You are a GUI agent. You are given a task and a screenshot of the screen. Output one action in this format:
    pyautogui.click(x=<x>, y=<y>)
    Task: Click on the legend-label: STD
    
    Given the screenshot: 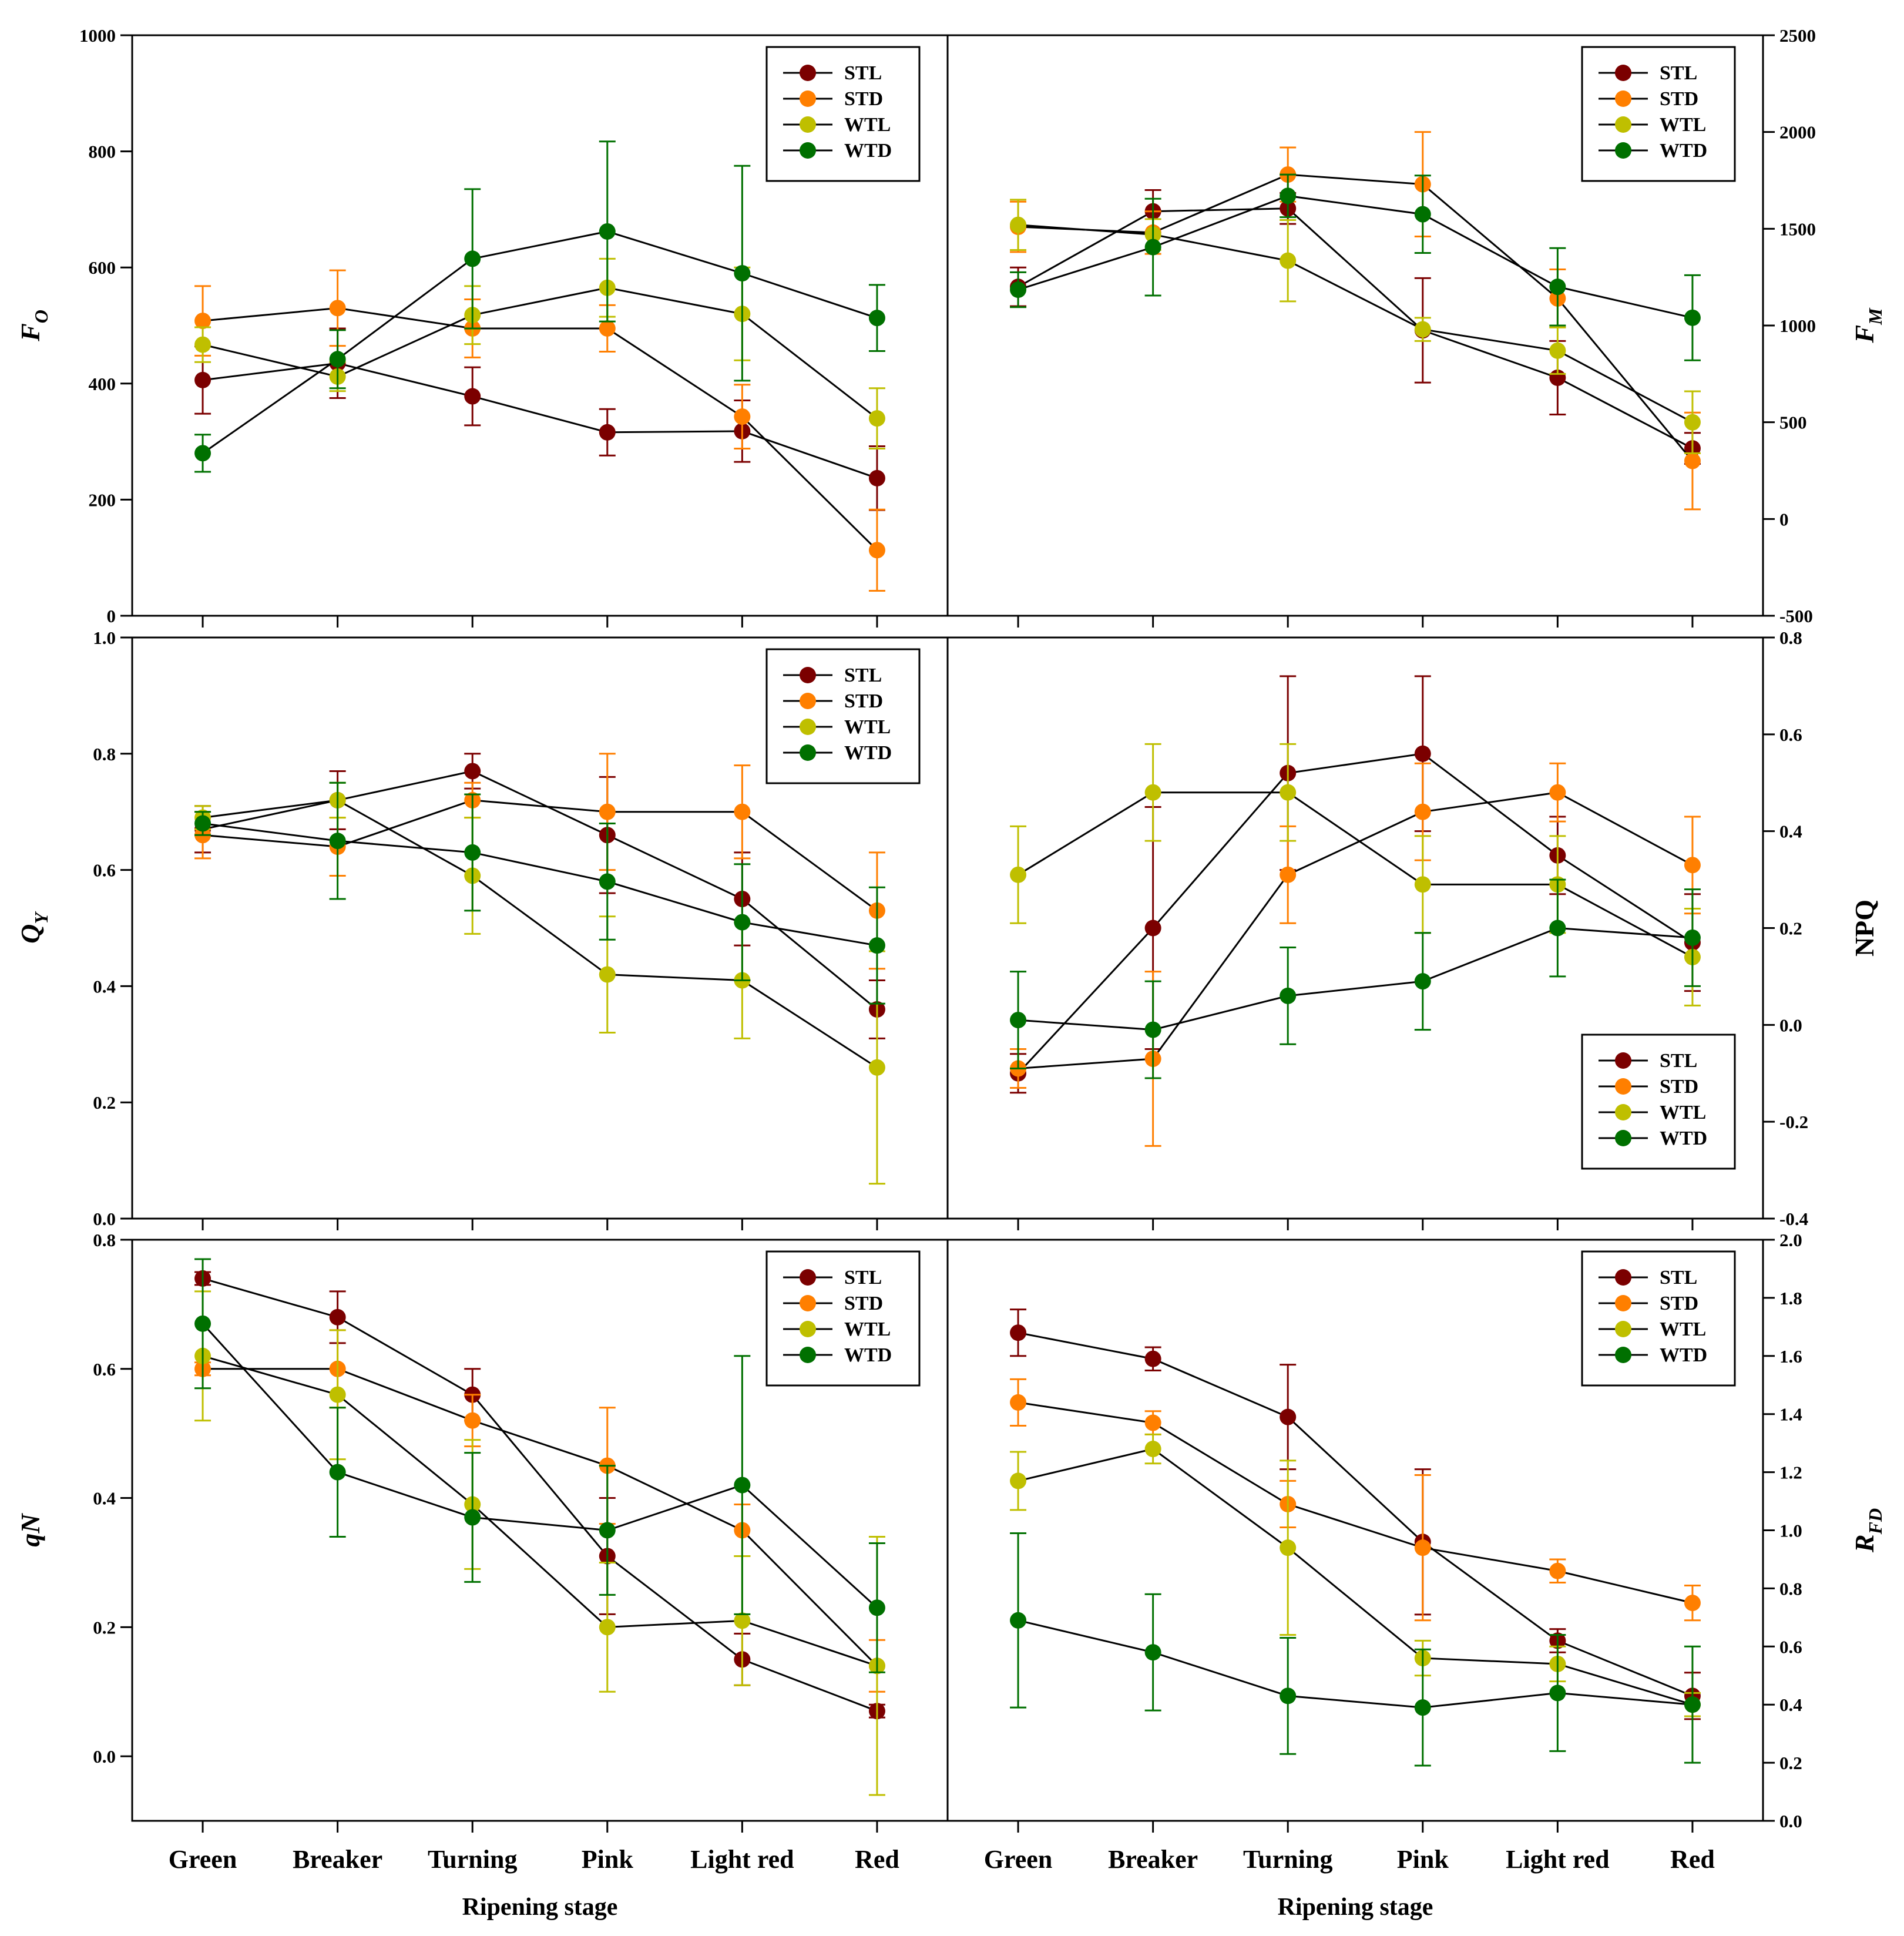 What is the action you would take?
    pyautogui.click(x=863, y=99)
    